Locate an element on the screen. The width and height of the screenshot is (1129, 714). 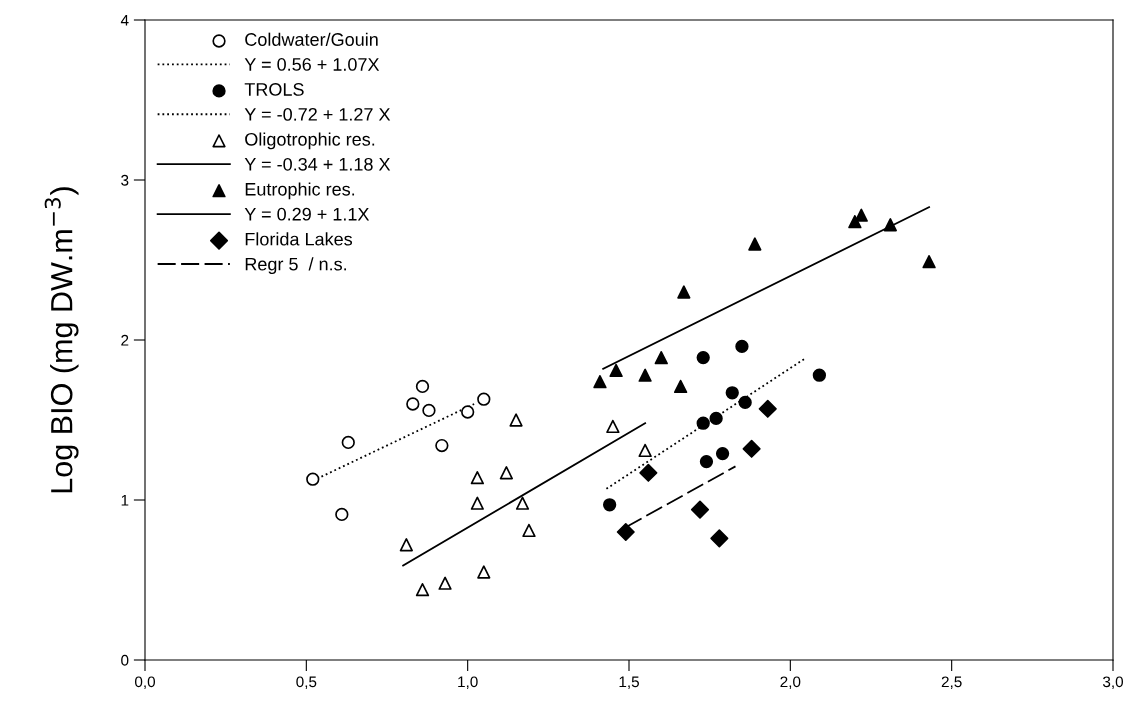
x-tick-label: 2,0 is located at coordinates (790, 682).